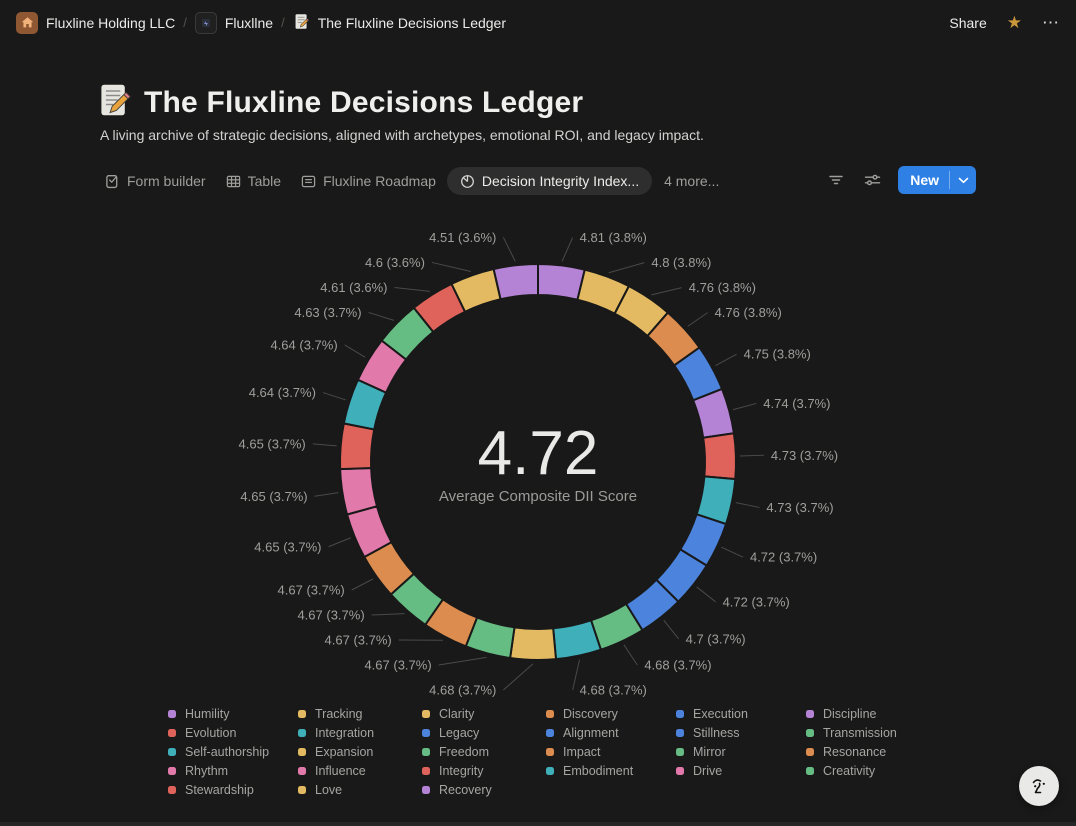 Image resolution: width=1076 pixels, height=826 pixels. I want to click on legend-label: Integration, so click(345, 732).